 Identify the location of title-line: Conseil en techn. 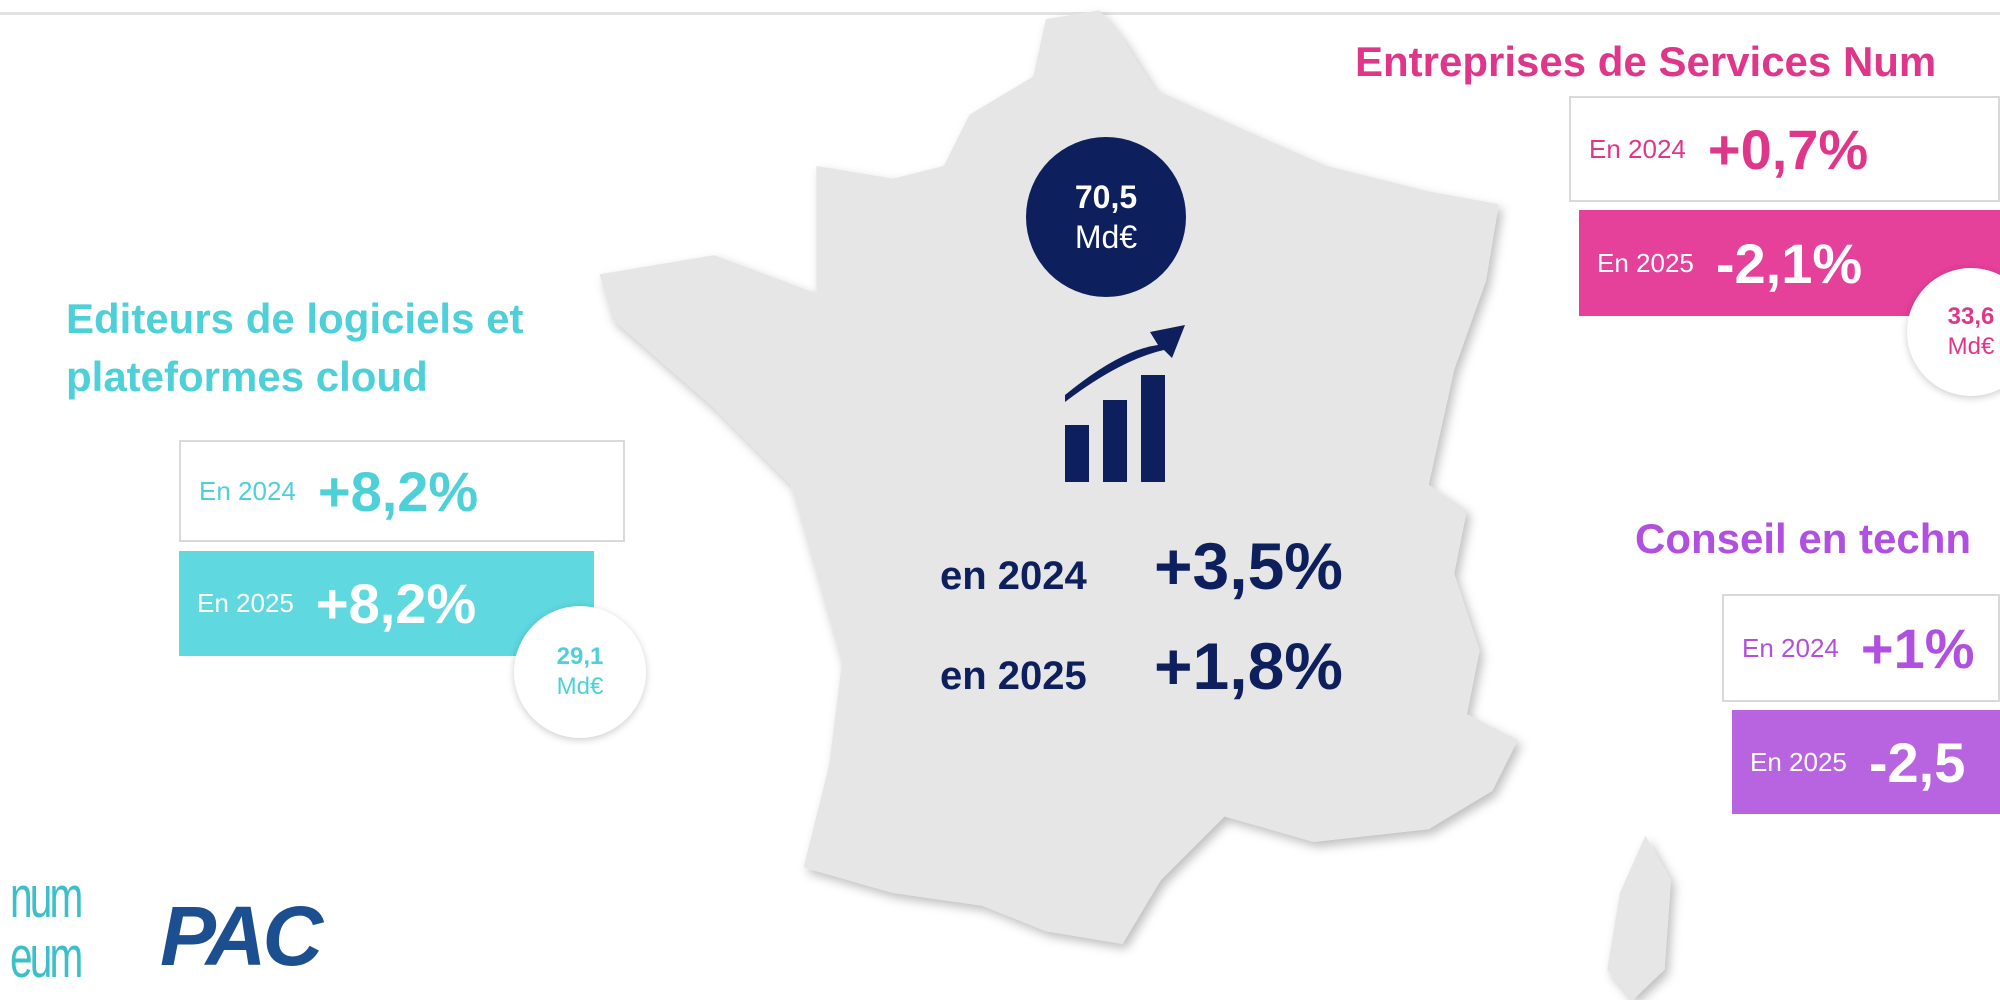
(1803, 538).